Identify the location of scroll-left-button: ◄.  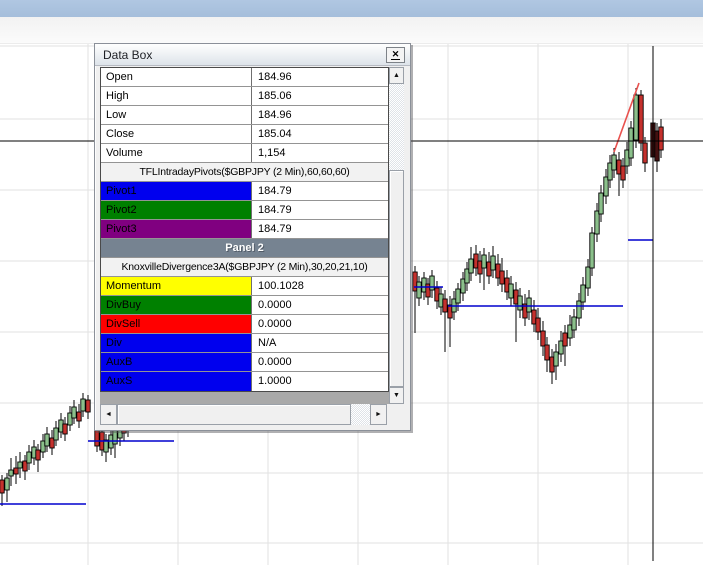
(108, 414).